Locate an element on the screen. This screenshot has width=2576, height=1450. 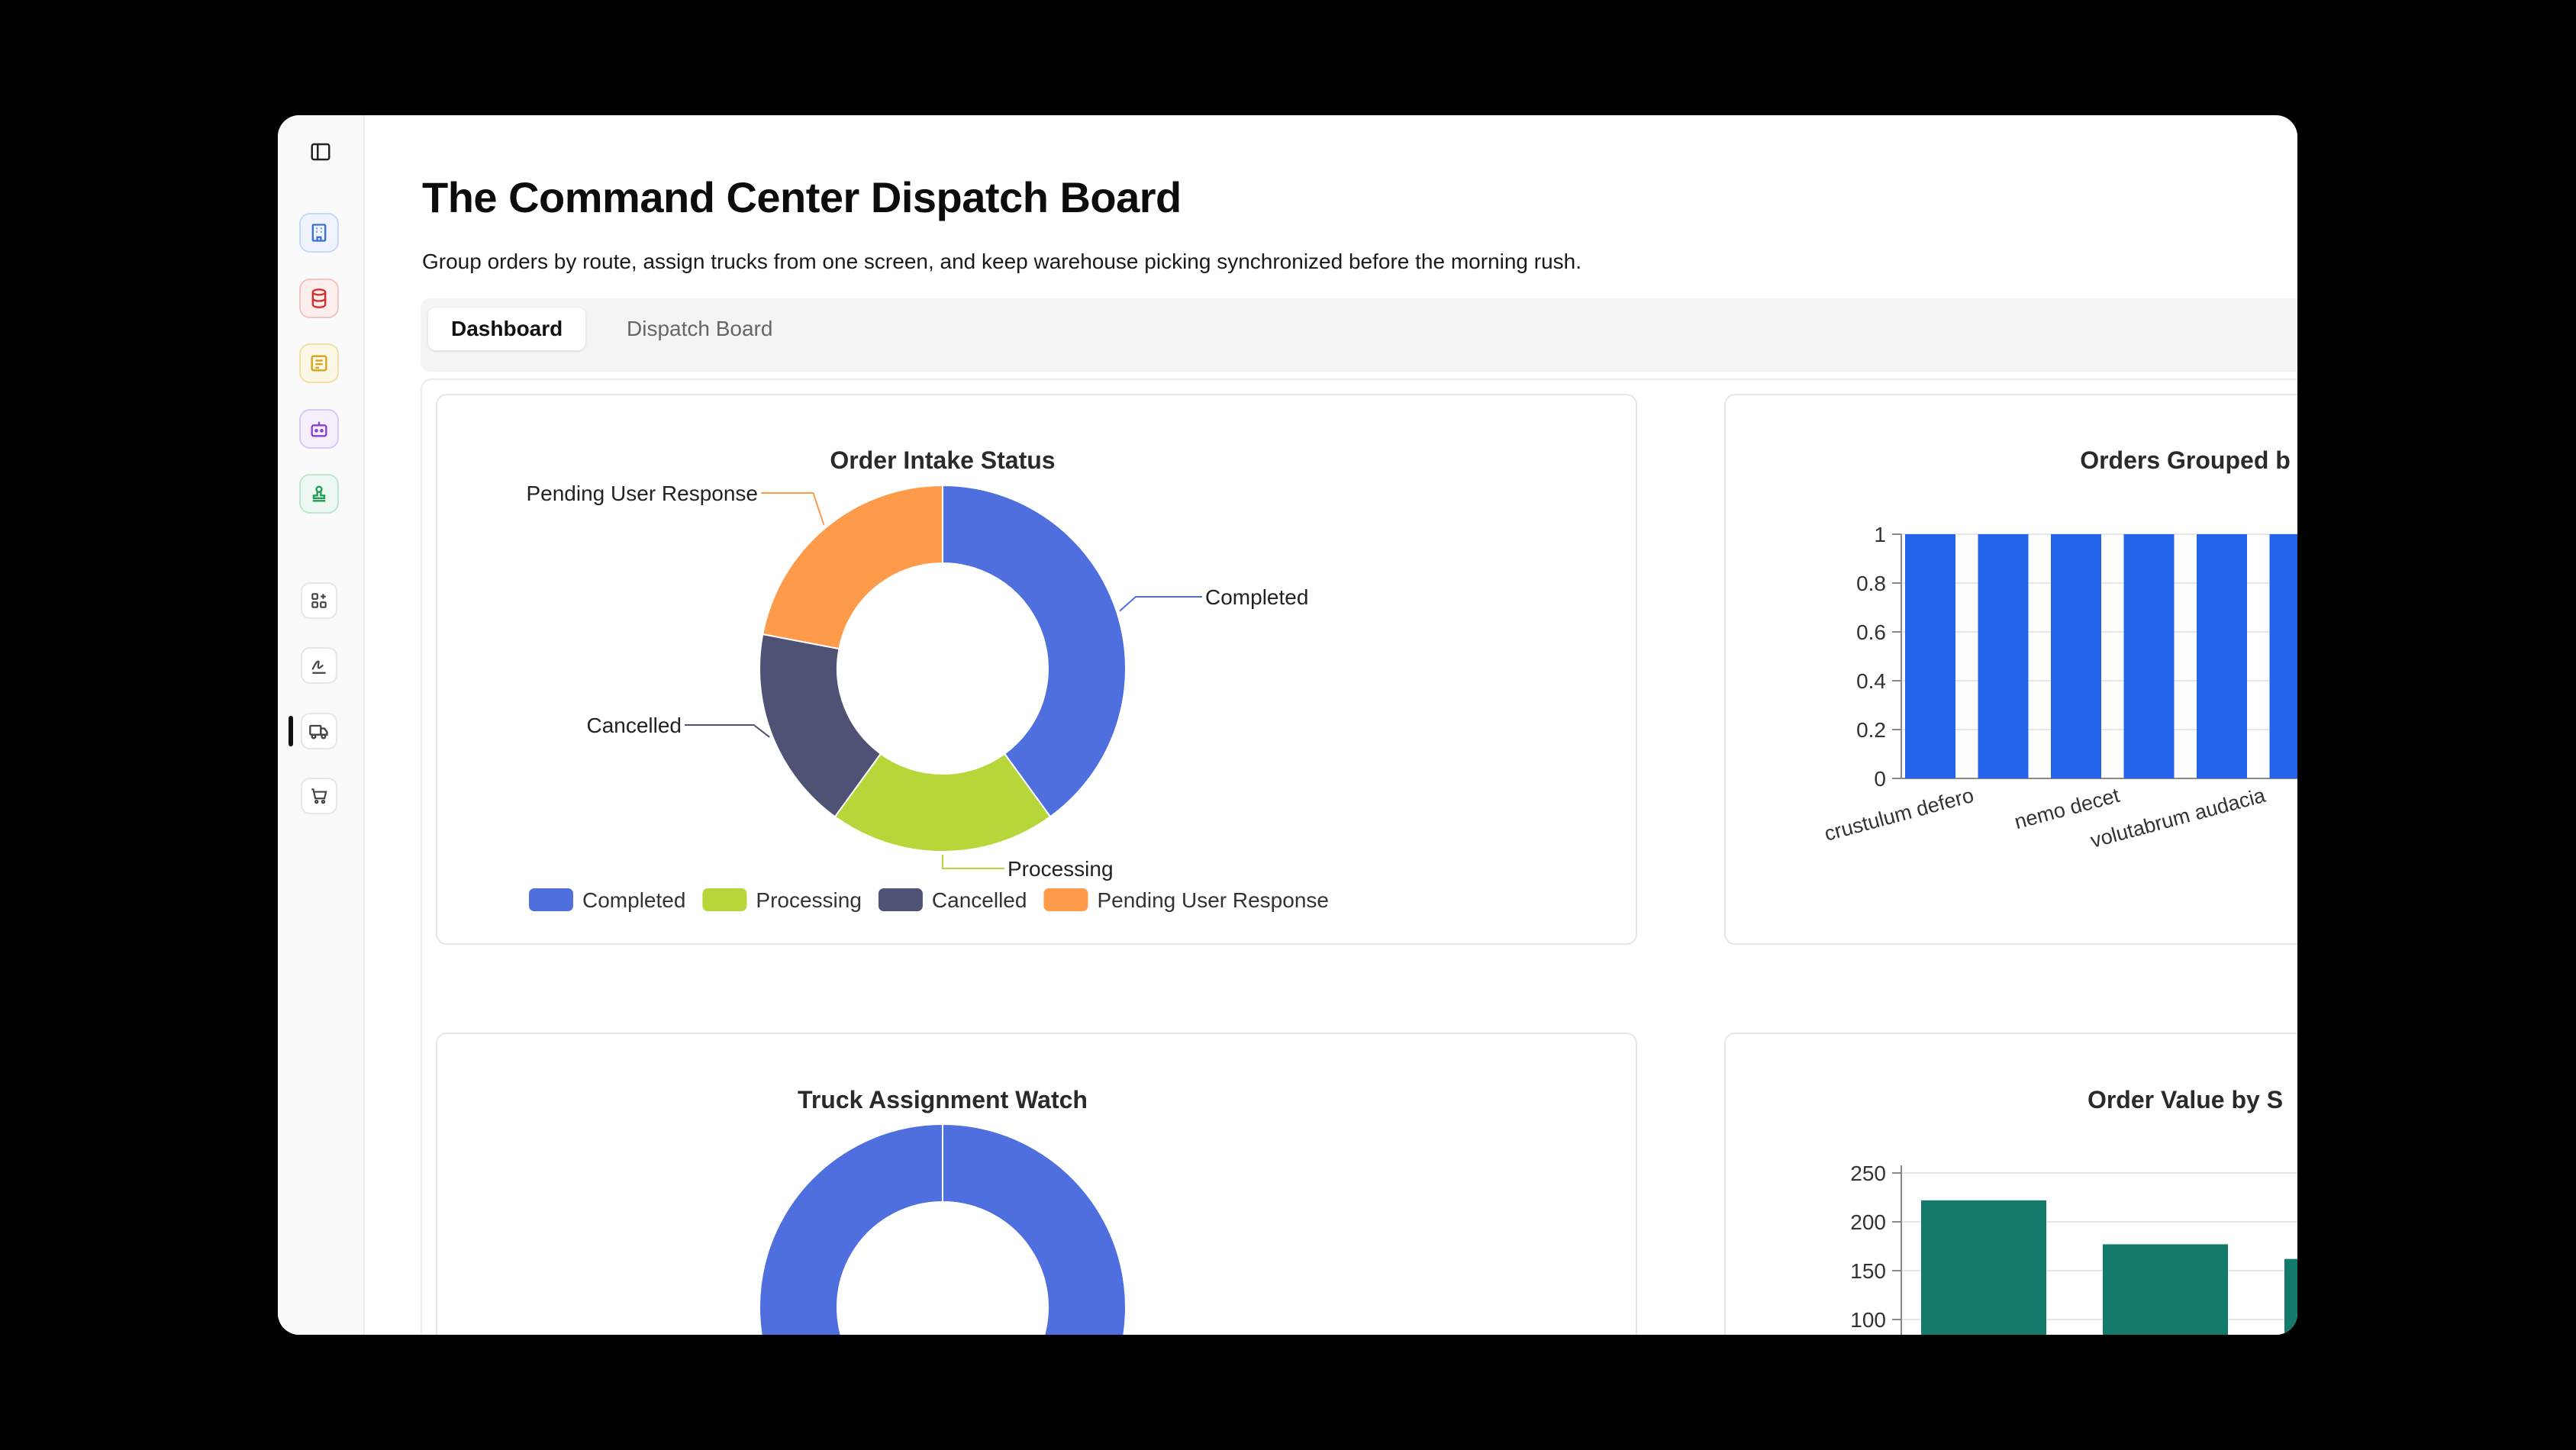
truck-assignment-chart is located at coordinates (943, 1229).